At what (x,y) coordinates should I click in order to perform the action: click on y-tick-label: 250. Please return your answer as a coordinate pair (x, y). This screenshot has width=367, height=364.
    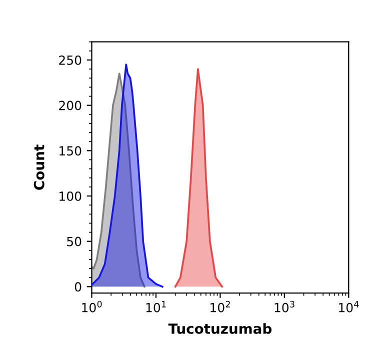
    Looking at the image, I should click on (70, 60).